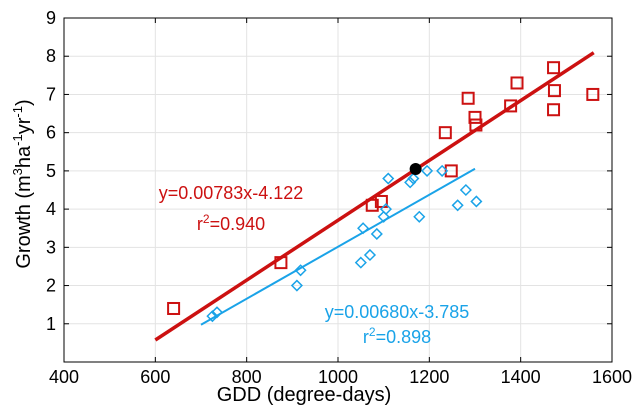 The image size is (638, 420). What do you see at coordinates (404, 337) in the screenshot?
I see `r2-value: =0.898` at bounding box center [404, 337].